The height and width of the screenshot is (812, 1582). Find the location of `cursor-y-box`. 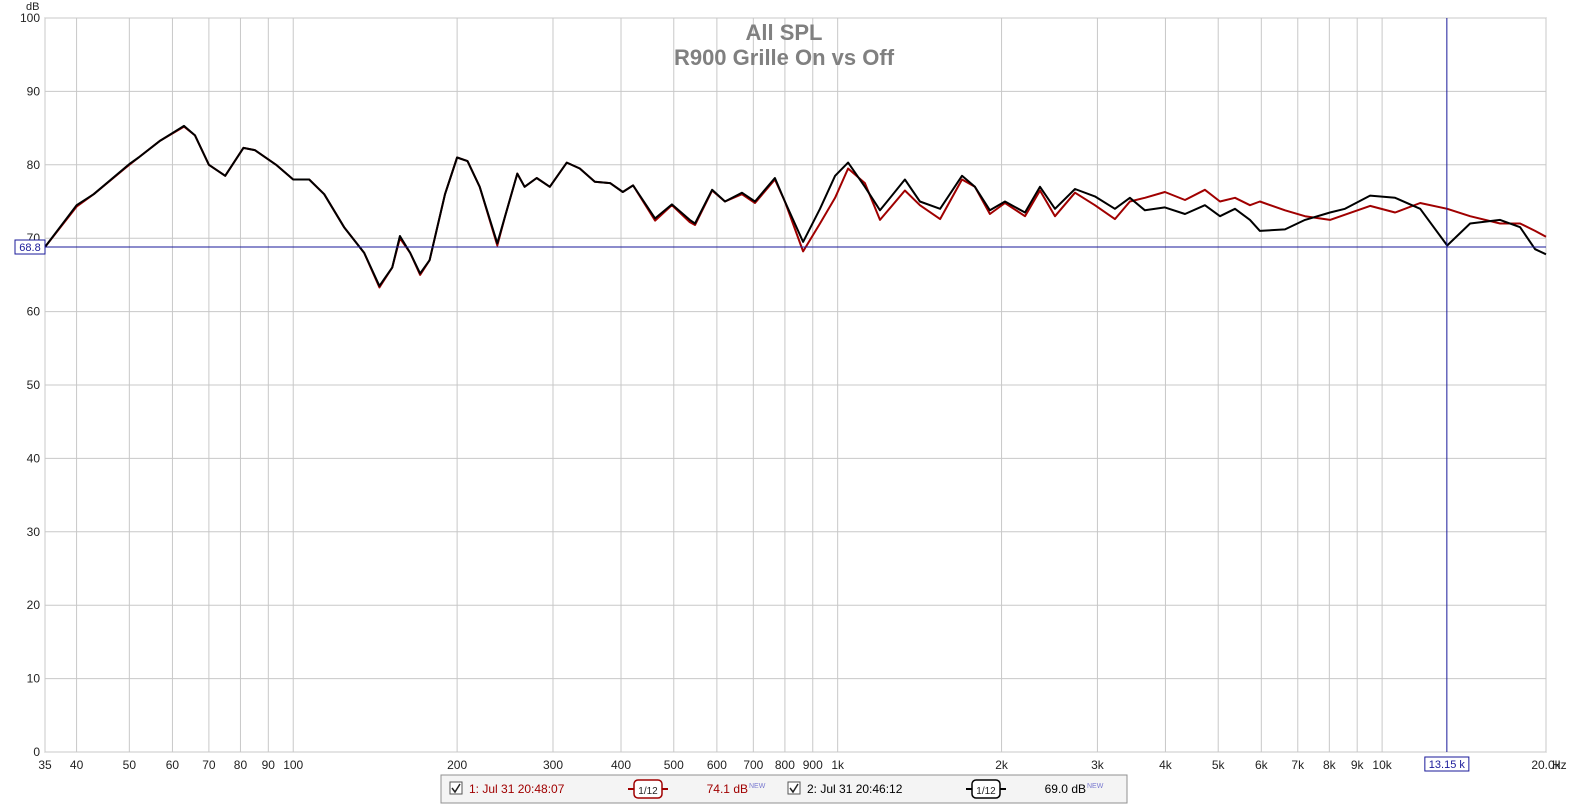

cursor-y-box is located at coordinates (30, 247).